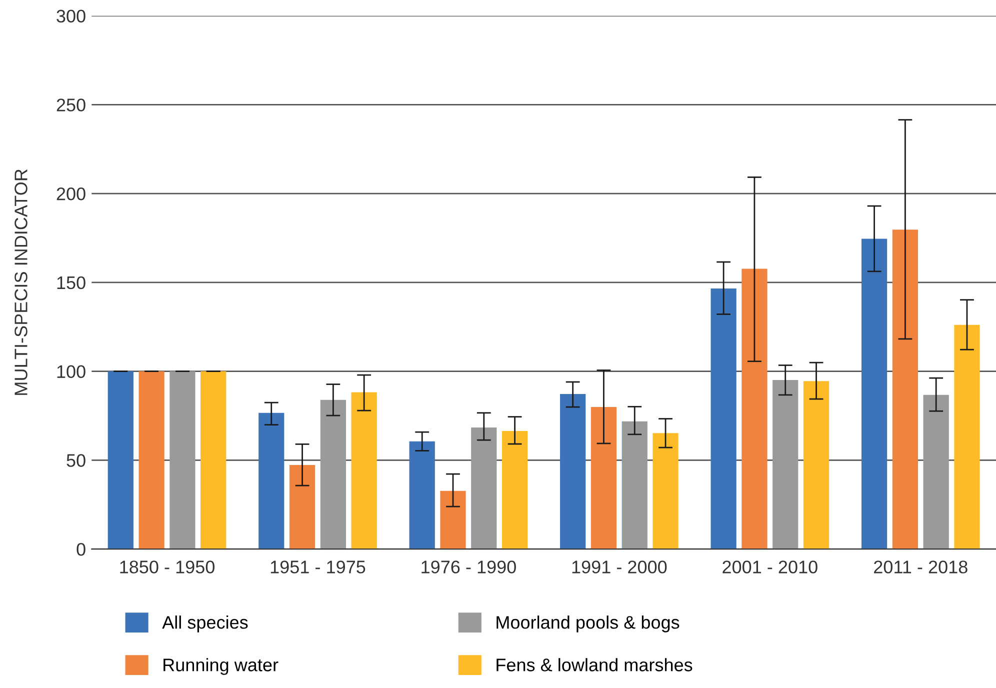 Image resolution: width=996 pixels, height=688 pixels. I want to click on x-tick-label: 1991 - 2000, so click(619, 567).